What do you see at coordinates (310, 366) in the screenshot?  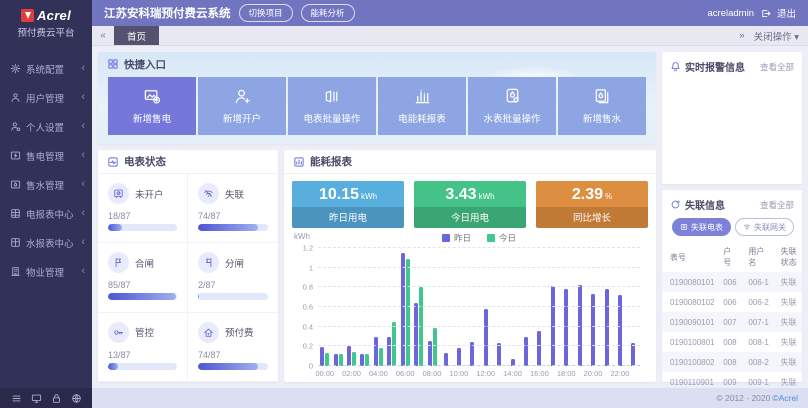 I see `y-tick-label: 0` at bounding box center [310, 366].